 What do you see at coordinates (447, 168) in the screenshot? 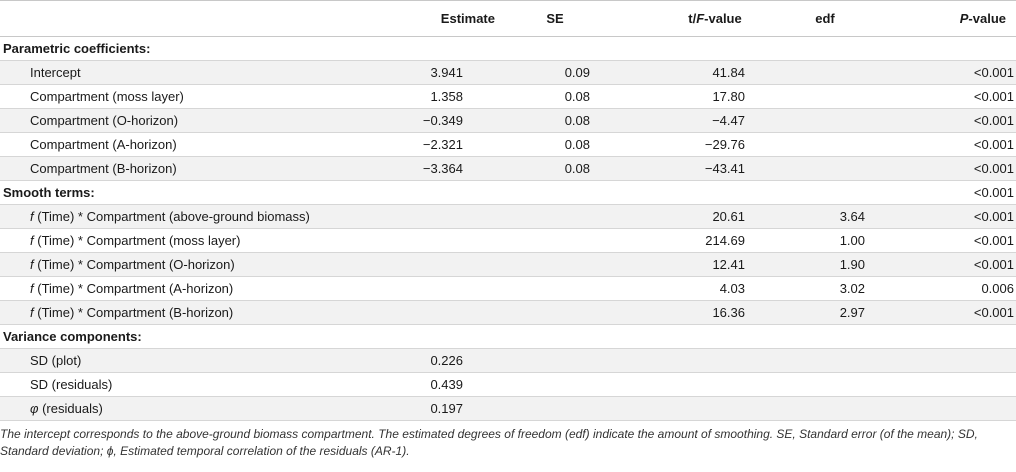
I see `cell-estimate: −3.364` at bounding box center [447, 168].